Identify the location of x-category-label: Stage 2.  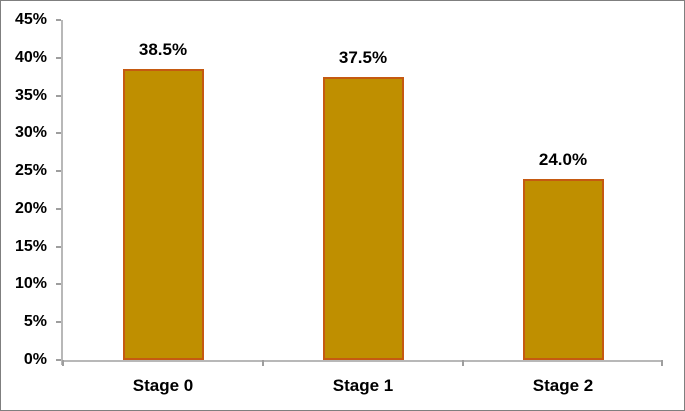
(563, 385).